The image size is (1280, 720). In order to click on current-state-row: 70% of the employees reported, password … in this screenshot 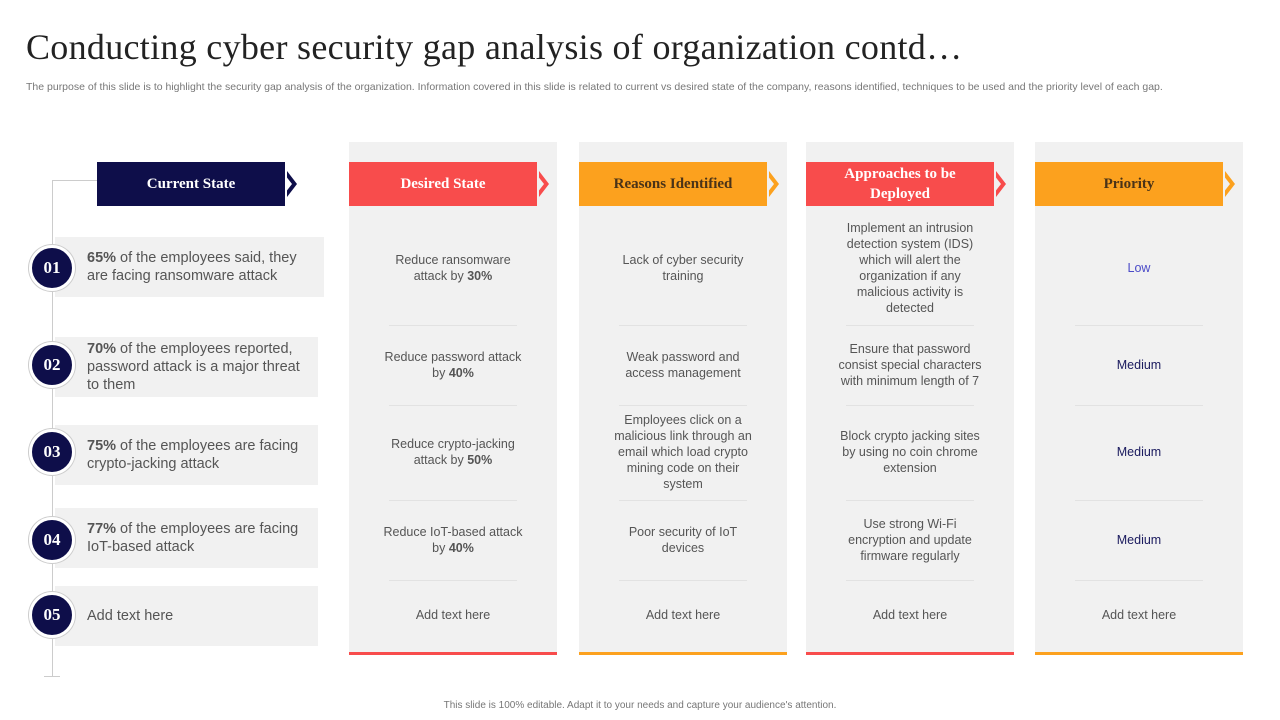, I will do `click(186, 367)`.